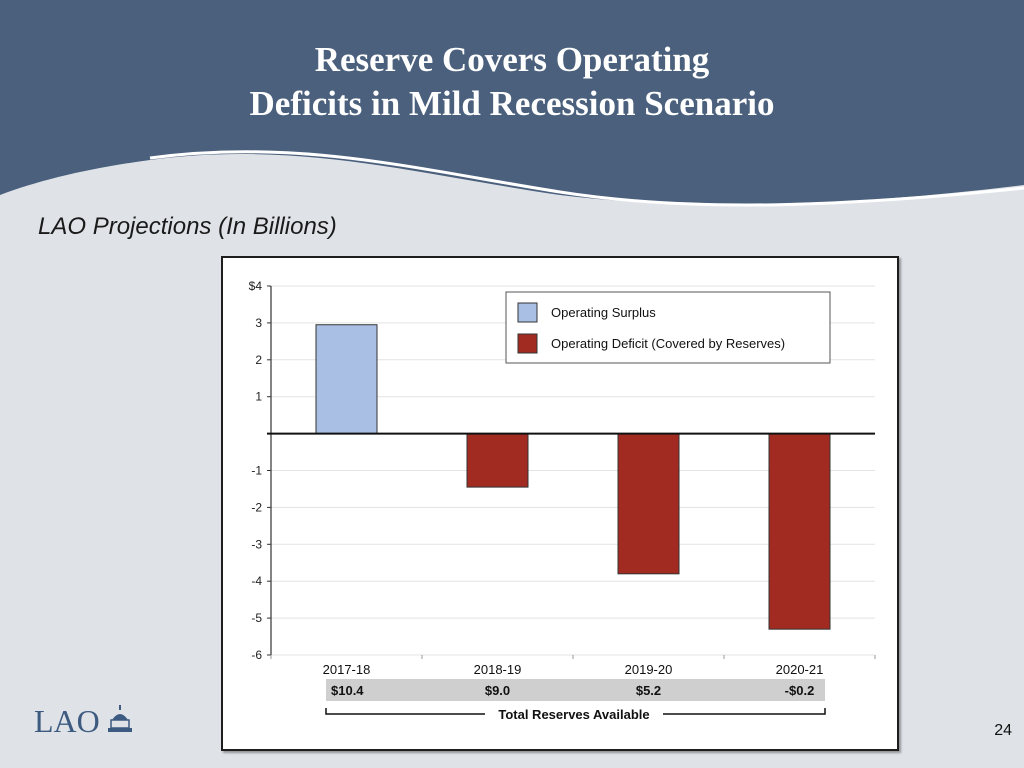 The width and height of the screenshot is (1024, 768). Describe the element at coordinates (256, 471) in the screenshot. I see `y-tick-label: -1` at that location.